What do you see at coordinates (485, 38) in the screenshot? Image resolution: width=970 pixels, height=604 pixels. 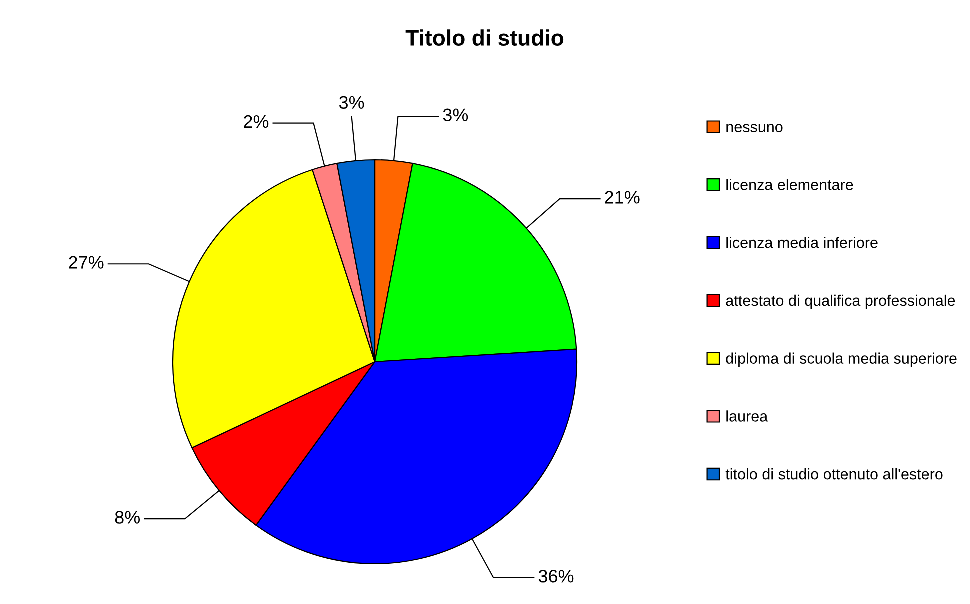 I see `chart-title: Titolo di studio` at bounding box center [485, 38].